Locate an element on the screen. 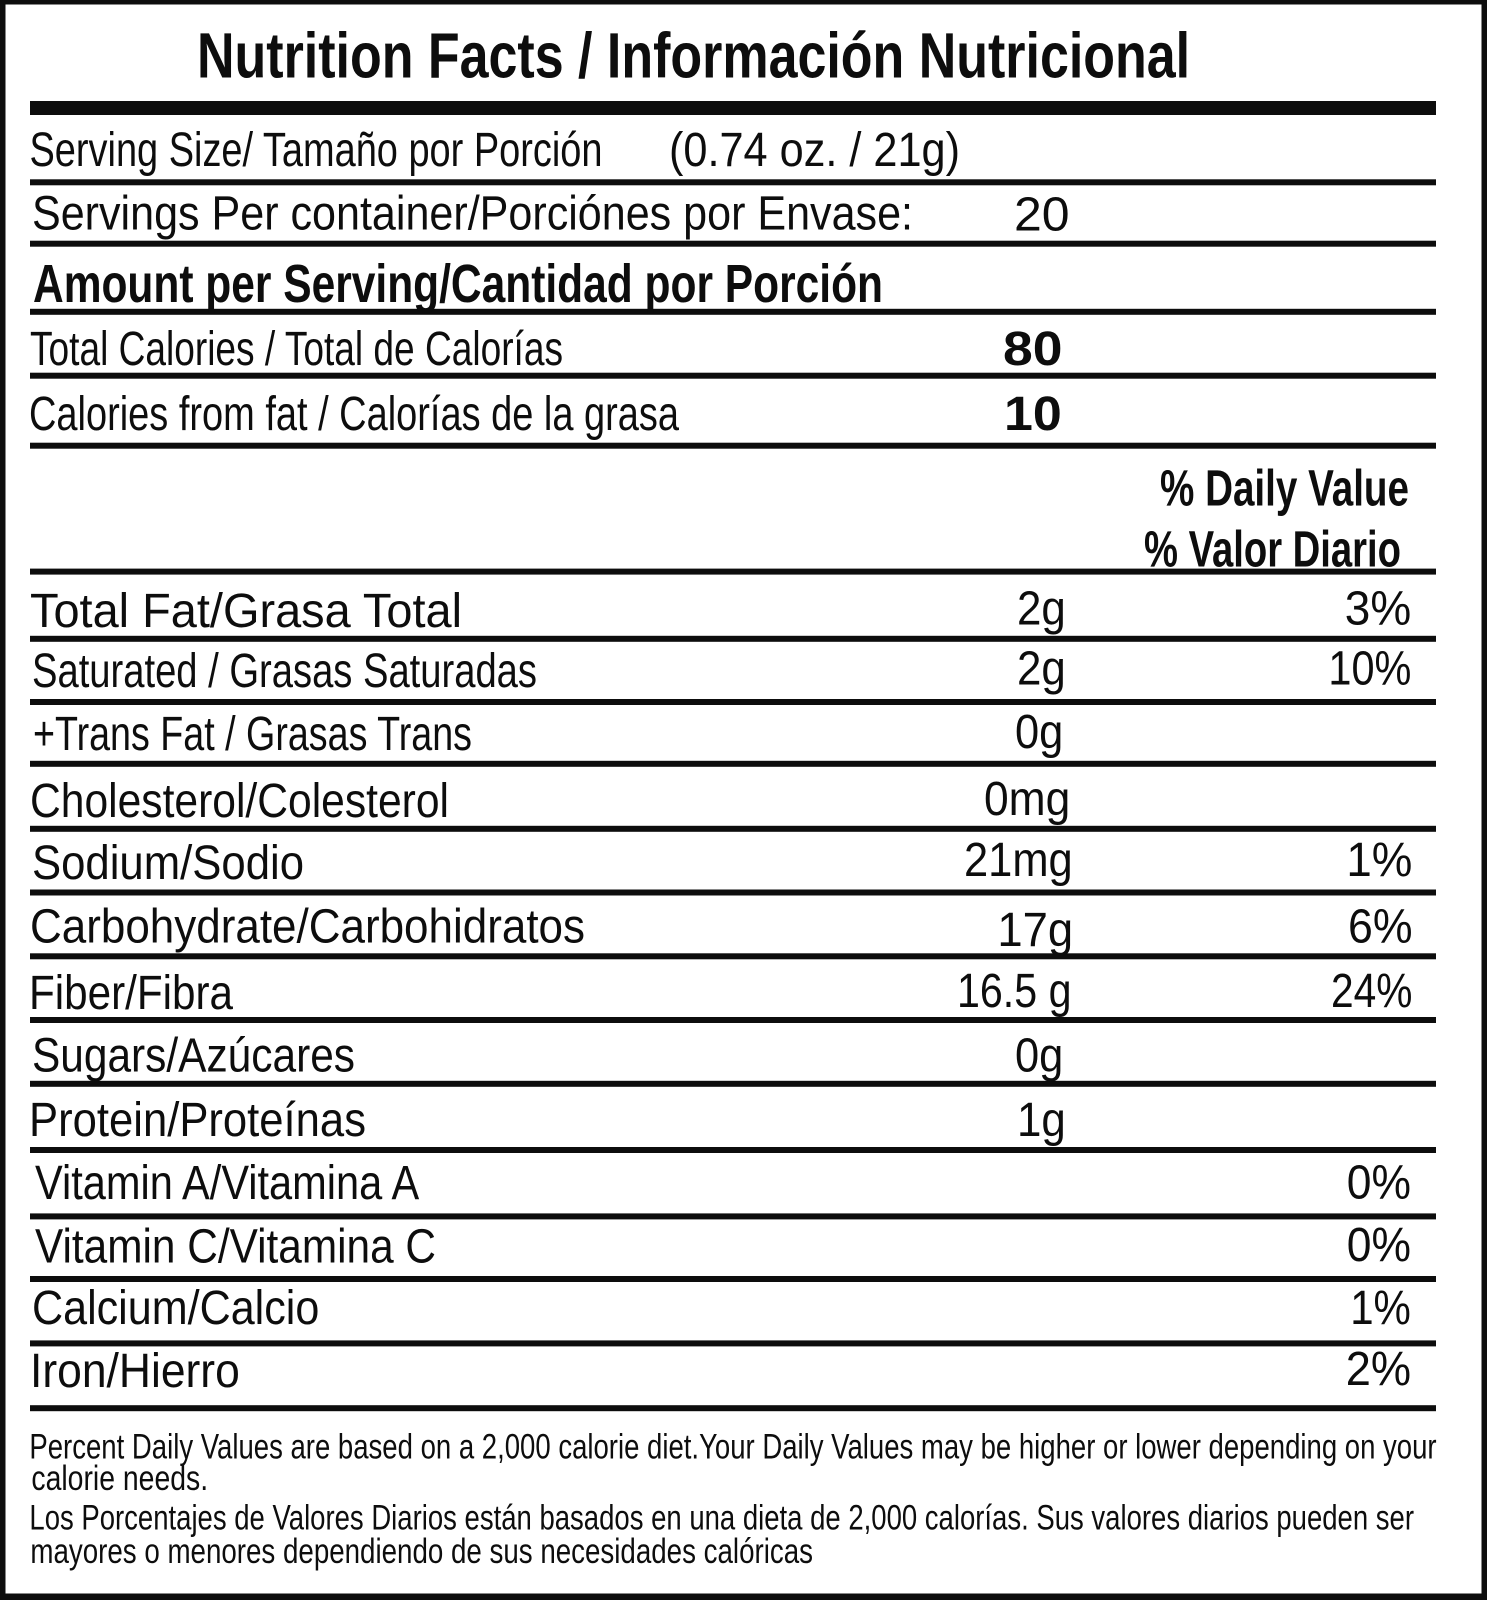 The image size is (1487, 1600). svg-text: % Daily Value is located at coordinates (1284, 488).